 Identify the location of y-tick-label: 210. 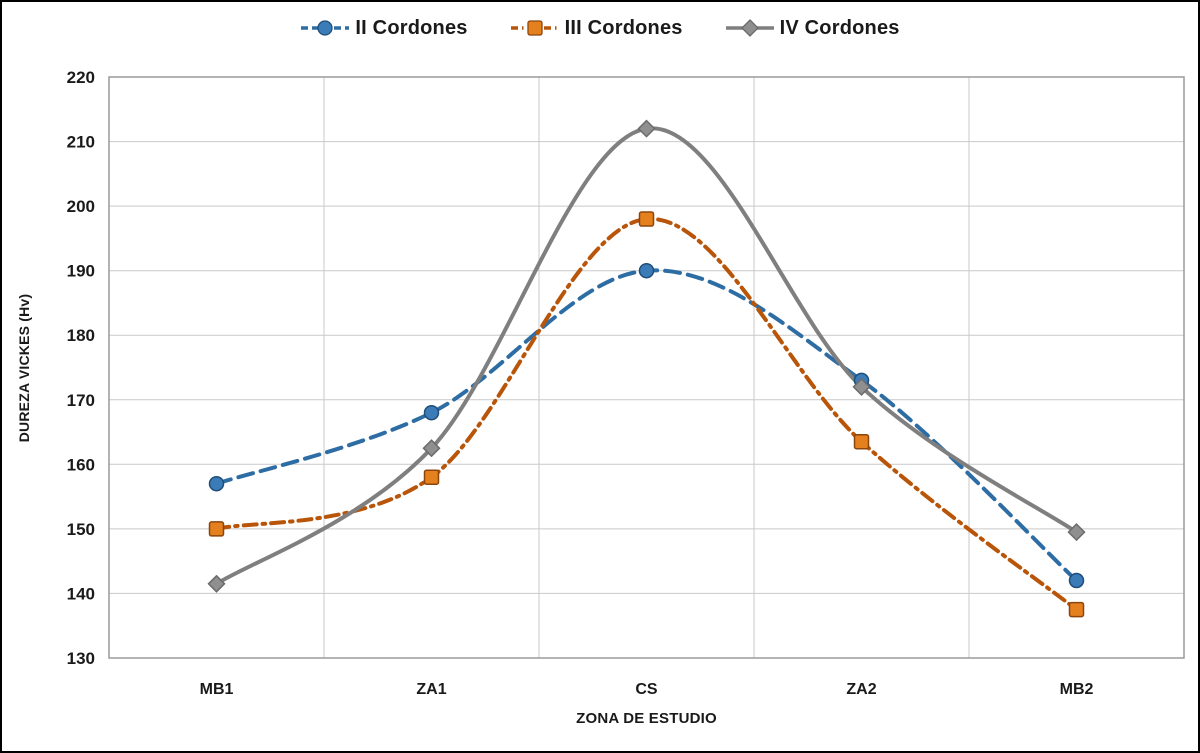
(81, 142).